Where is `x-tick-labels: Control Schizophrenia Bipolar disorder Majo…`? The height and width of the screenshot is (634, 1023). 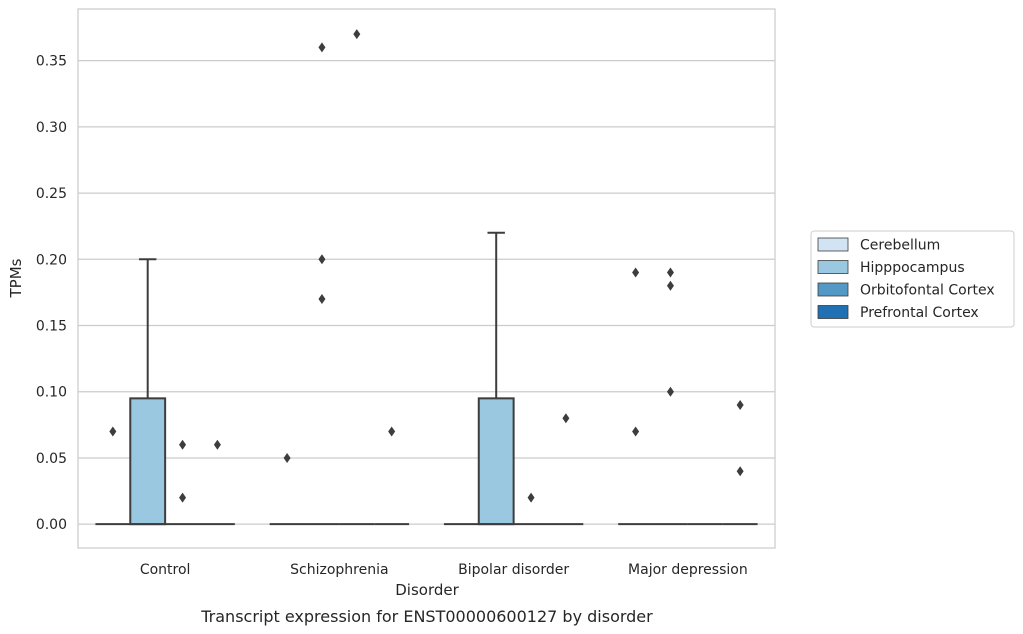 x-tick-labels: Control Schizophrenia Bipolar disorder Majo… is located at coordinates (444, 570).